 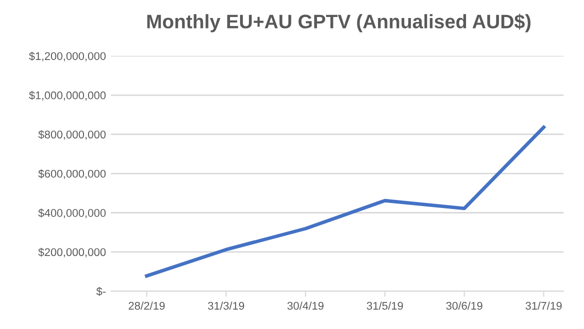 I want to click on y-tick-label: $800,000,000, so click(x=72, y=135).